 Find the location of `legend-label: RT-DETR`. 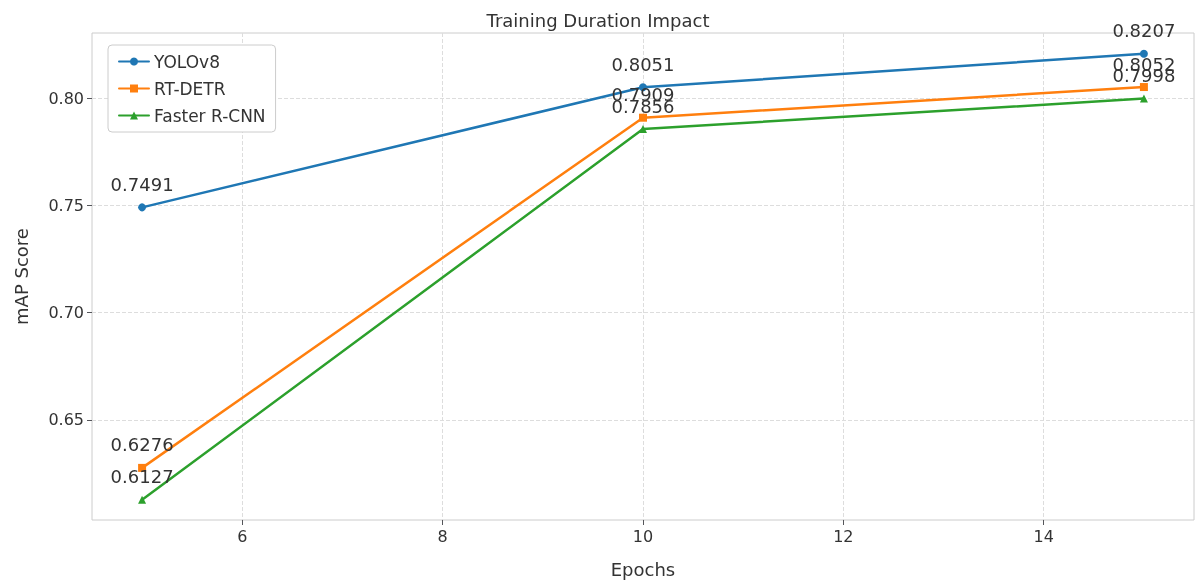

legend-label: RT-DETR is located at coordinates (190, 88).